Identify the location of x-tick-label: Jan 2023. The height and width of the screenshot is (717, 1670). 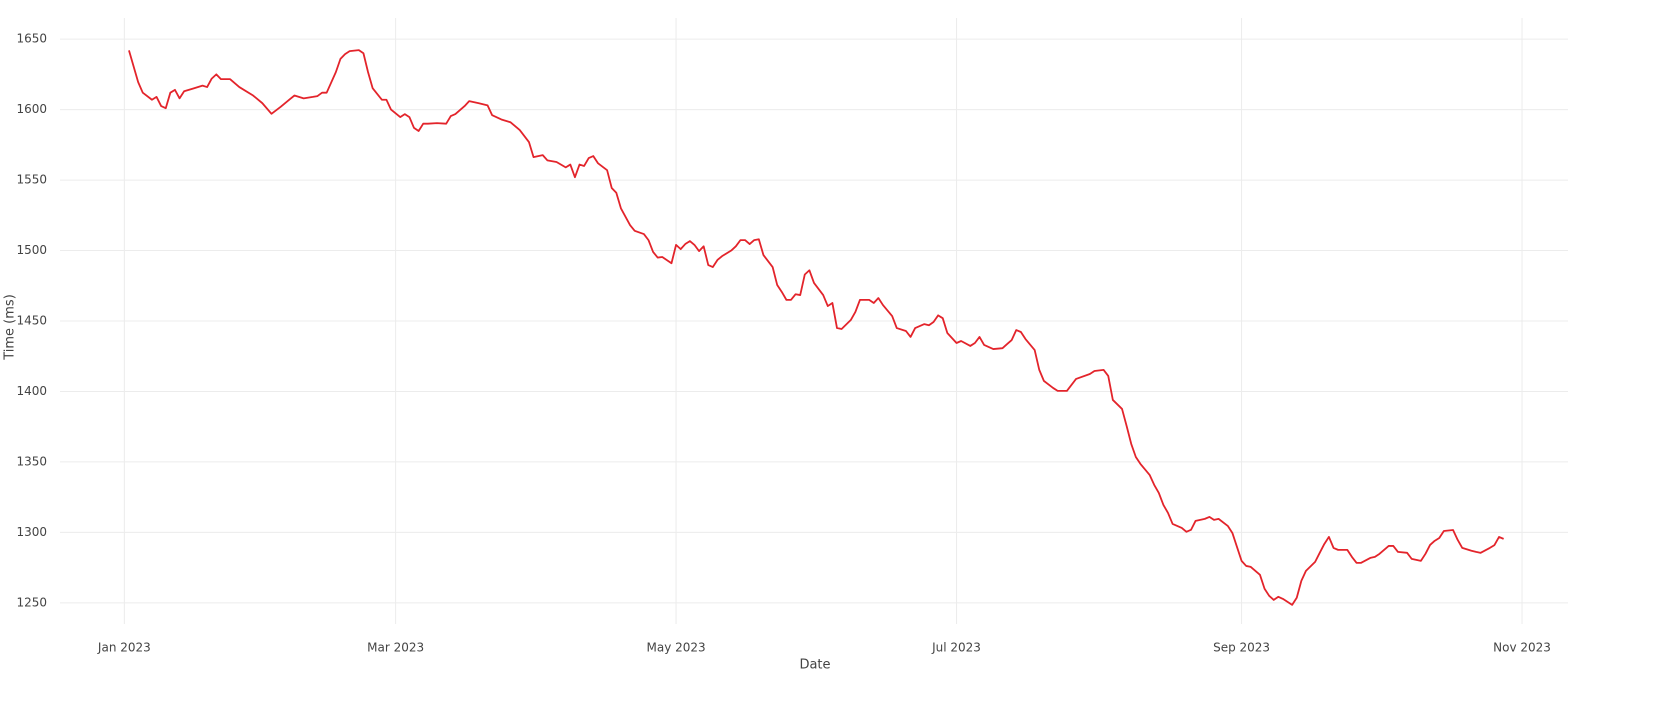
(124, 648).